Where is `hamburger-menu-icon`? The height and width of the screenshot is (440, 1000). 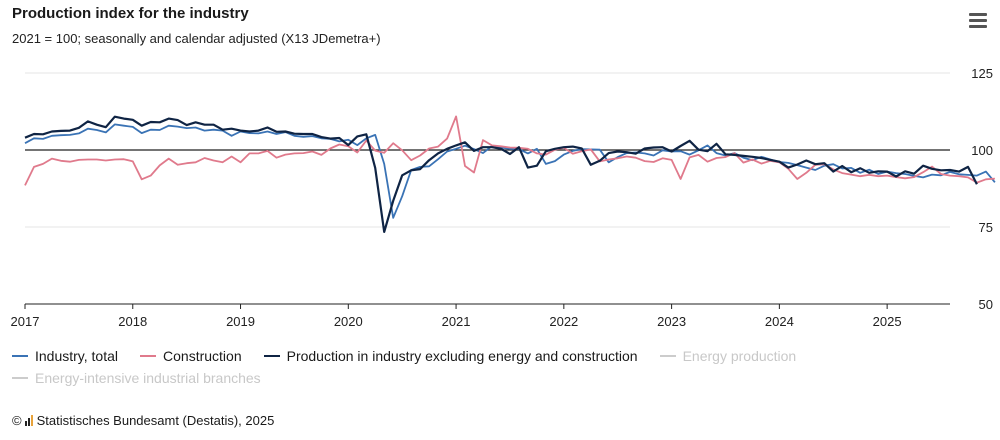 hamburger-menu-icon is located at coordinates (978, 22).